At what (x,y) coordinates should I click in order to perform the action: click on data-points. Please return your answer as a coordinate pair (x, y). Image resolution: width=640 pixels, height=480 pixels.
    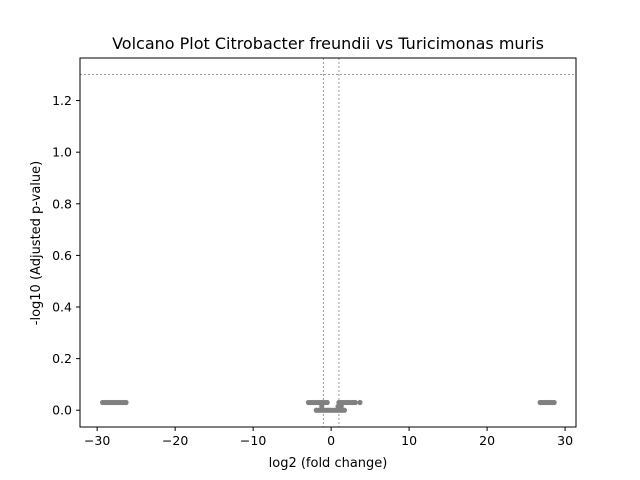
    Looking at the image, I should click on (328, 406).